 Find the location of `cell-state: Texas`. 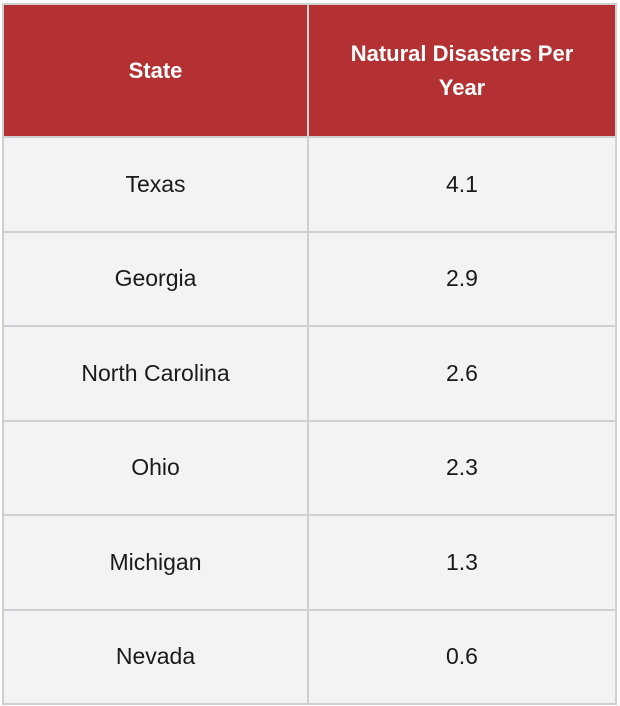

cell-state: Texas is located at coordinates (155, 184).